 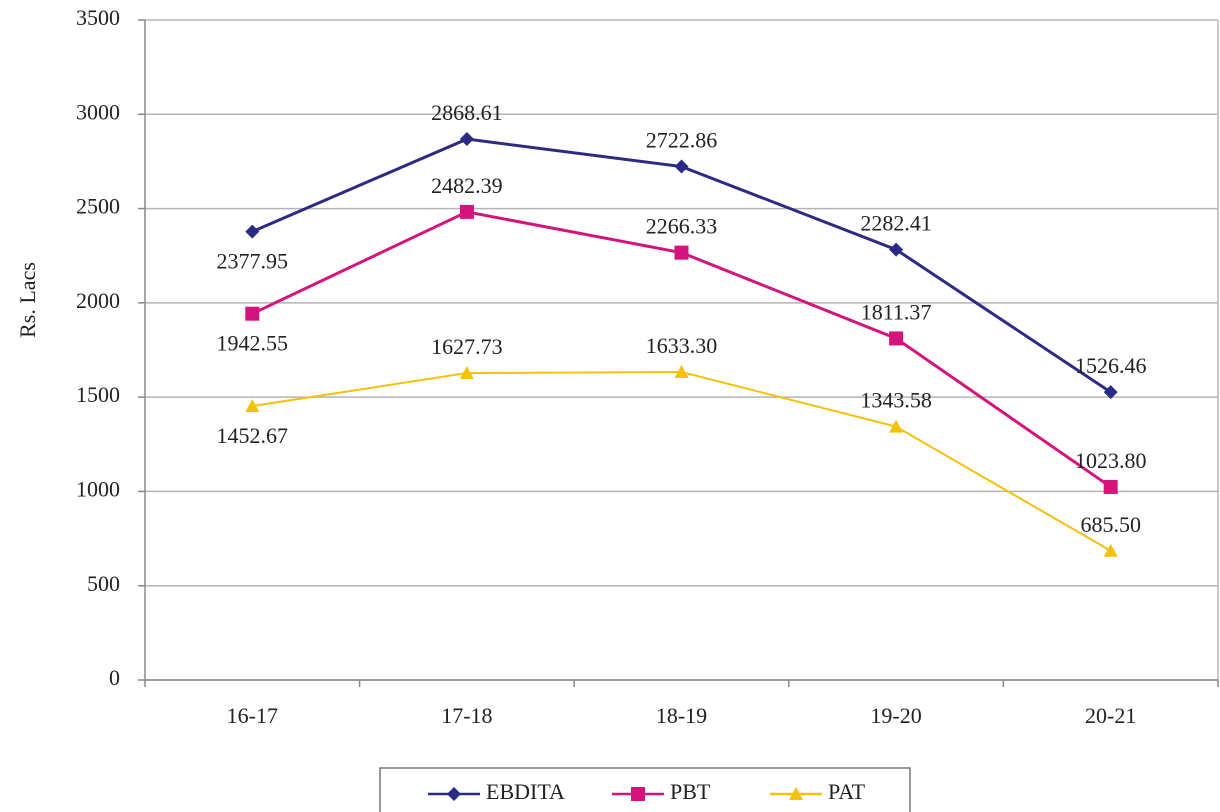 I want to click on data-label: 2482.39, so click(x=467, y=185).